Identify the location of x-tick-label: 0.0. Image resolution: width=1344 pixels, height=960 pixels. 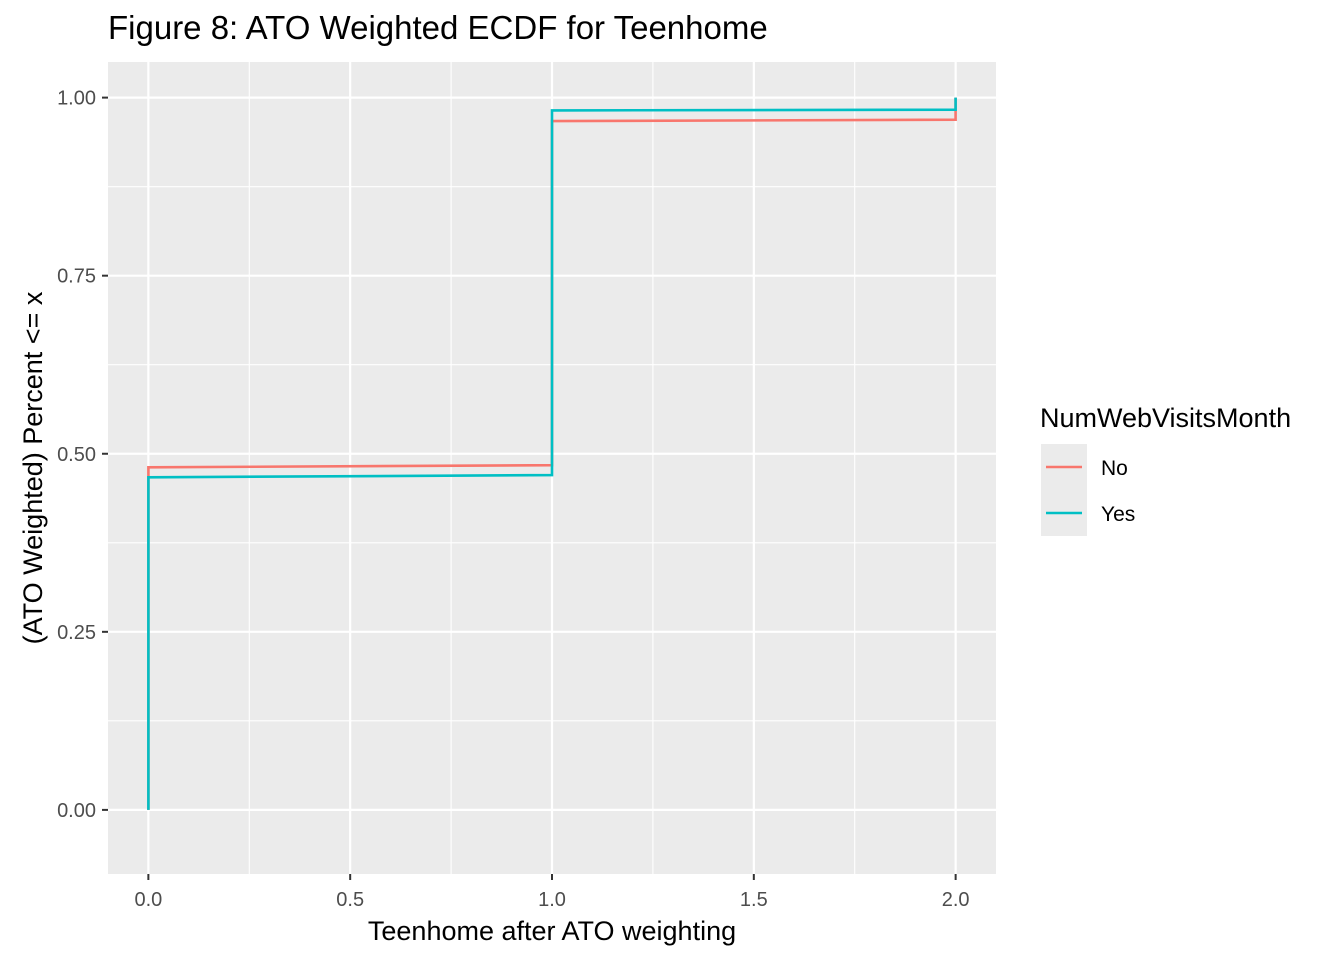
(148, 900).